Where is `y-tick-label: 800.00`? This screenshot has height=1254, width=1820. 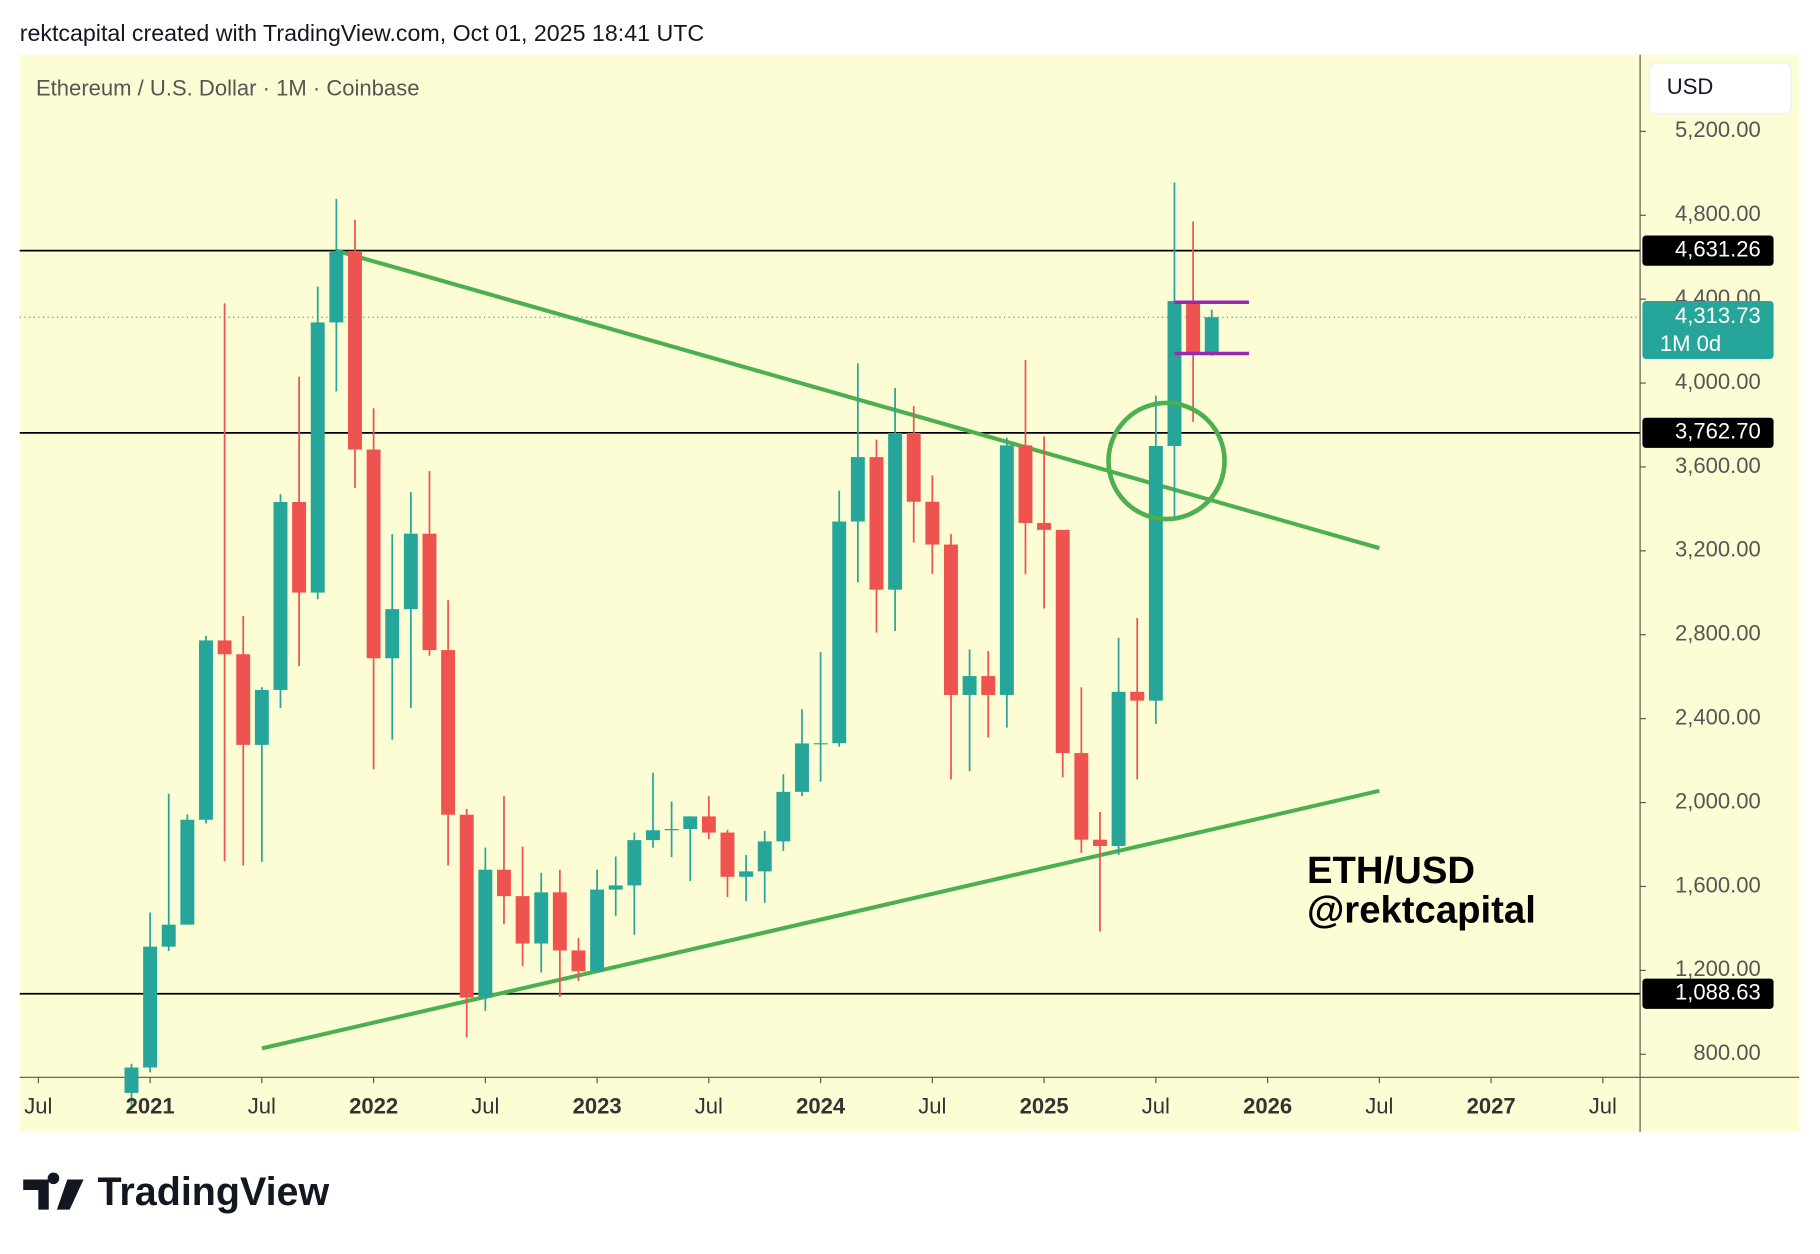 y-tick-label: 800.00 is located at coordinates (1726, 1052).